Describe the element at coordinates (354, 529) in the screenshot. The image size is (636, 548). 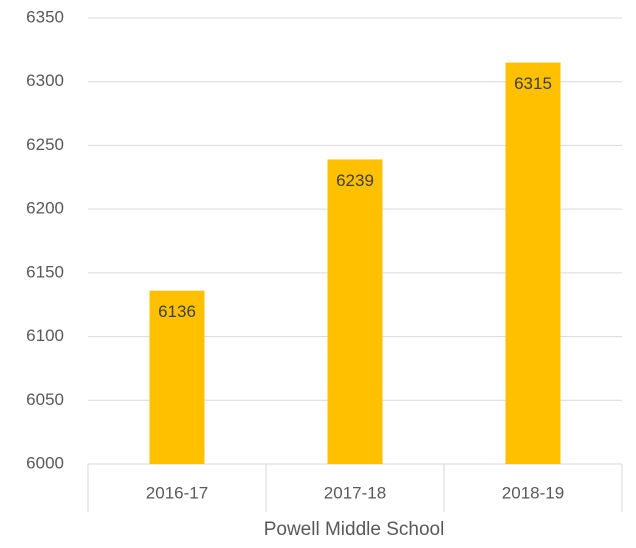
I see `x-axis-title: Powell Middle School` at that location.